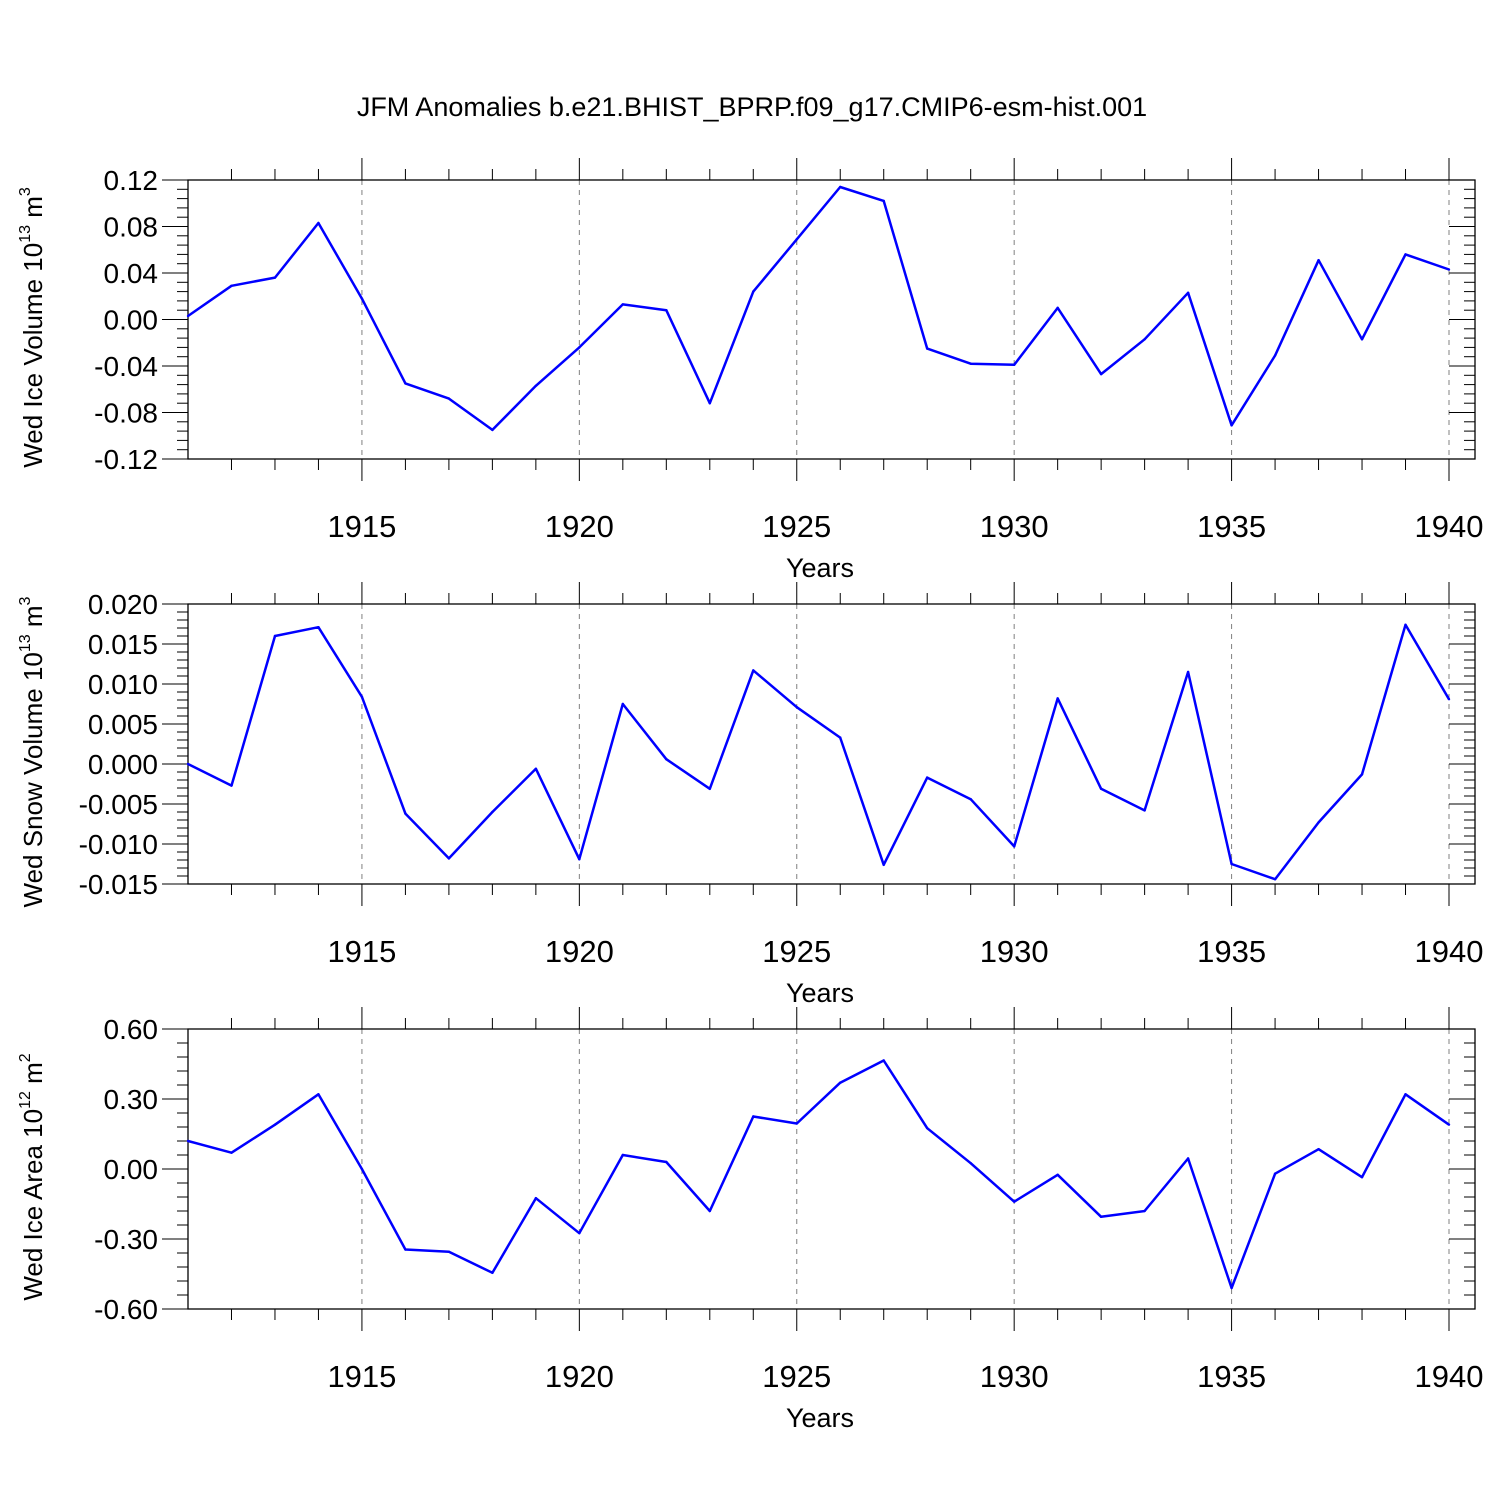  I want to click on y-tick-label: 0.000, so click(123, 764).